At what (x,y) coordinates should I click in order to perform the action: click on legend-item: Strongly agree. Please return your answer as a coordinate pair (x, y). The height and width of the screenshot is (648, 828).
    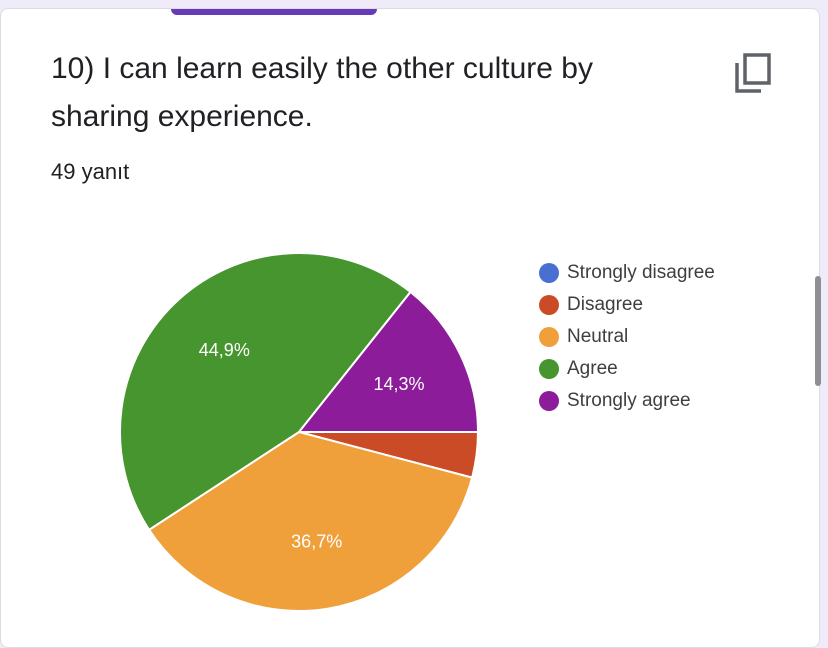
    Looking at the image, I should click on (627, 401).